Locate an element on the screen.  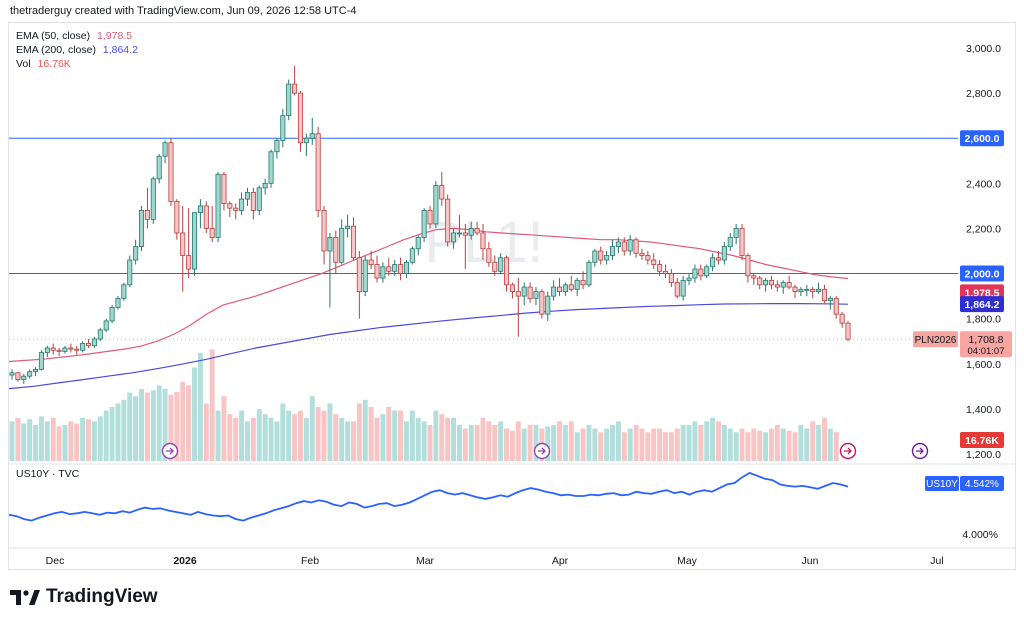
legend-ema50: EMA (50, close) 1,978.5 is located at coordinates (74, 36).